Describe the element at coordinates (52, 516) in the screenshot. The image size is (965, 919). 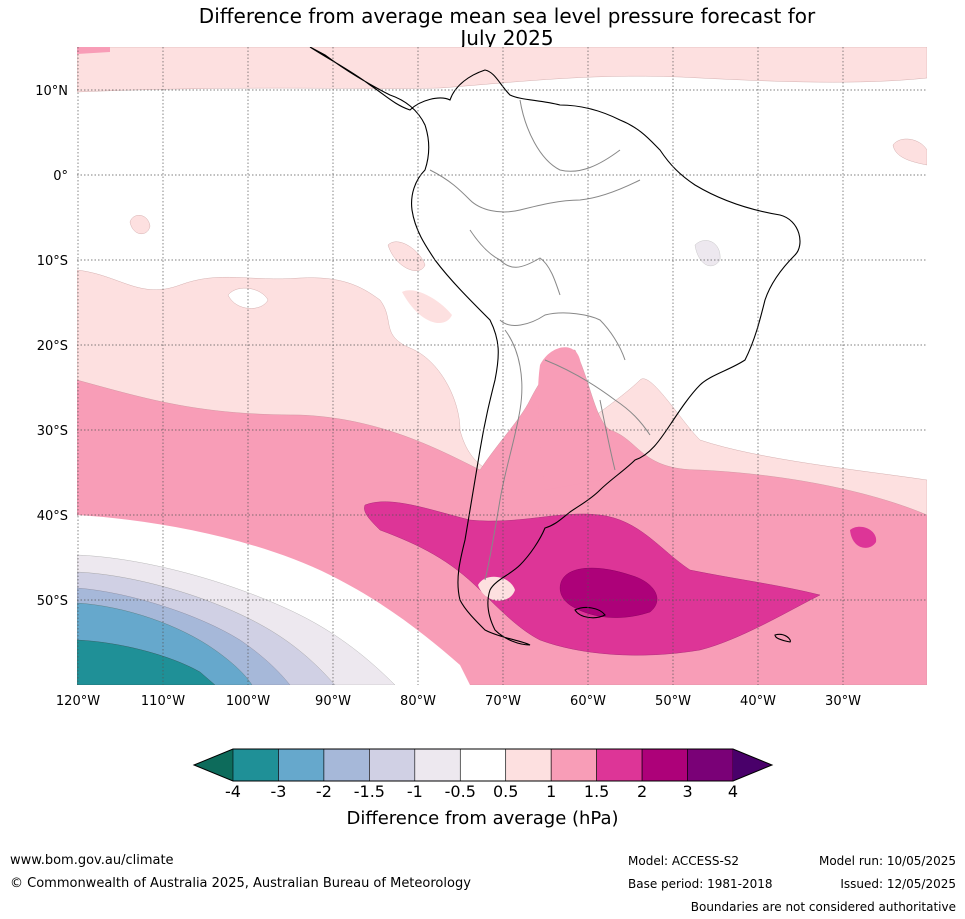
I see `lat-label: 40°S` at that location.